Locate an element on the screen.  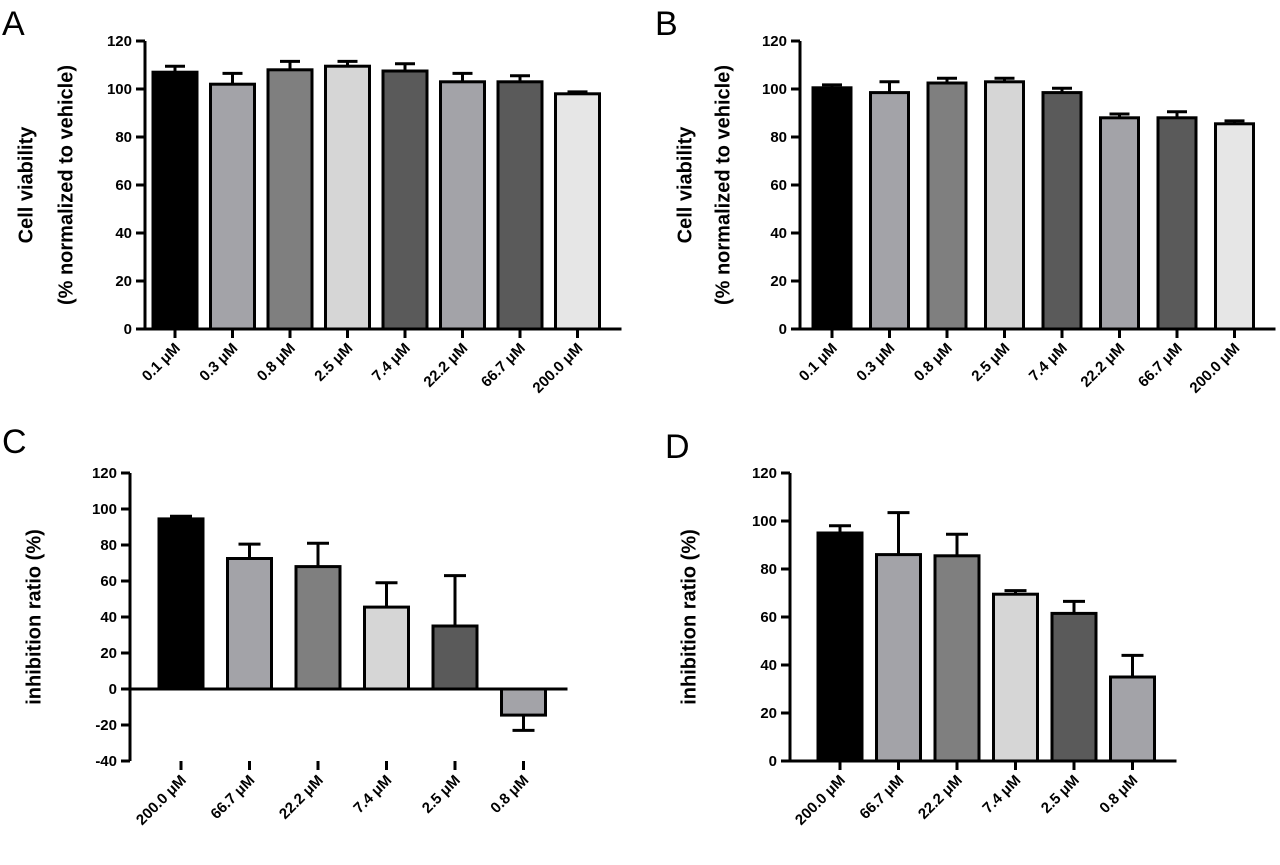
y-tick-label: -20 is located at coordinates (106, 725).